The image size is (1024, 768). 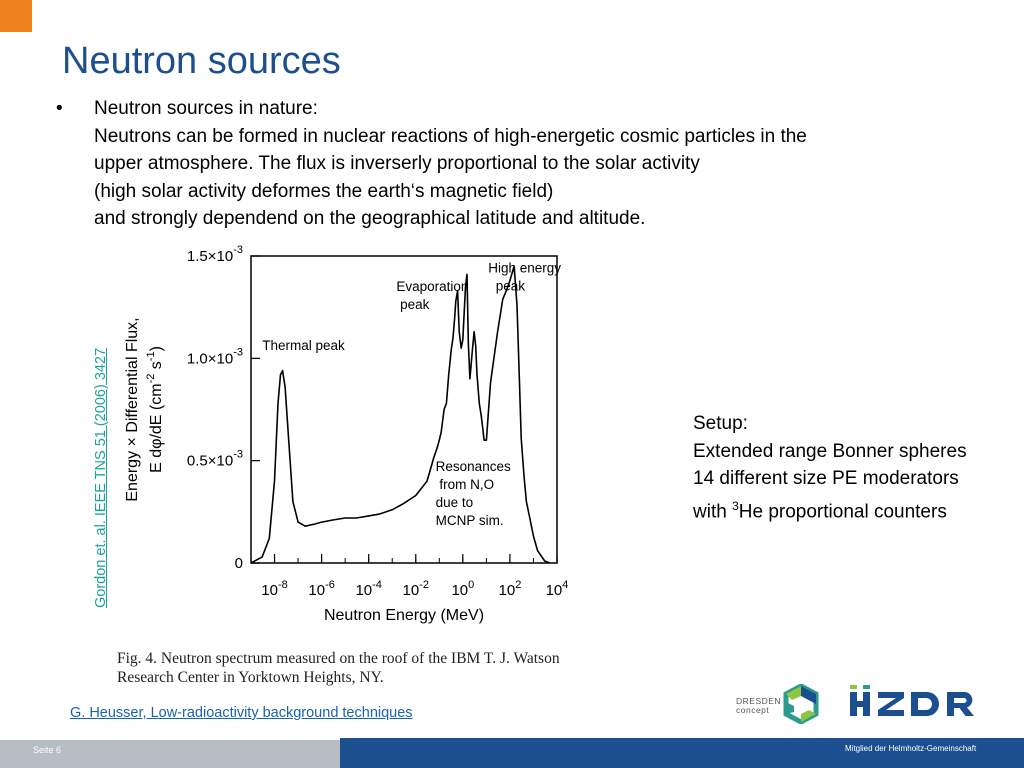 I want to click on x-tick-label: 10⁴, so click(x=557, y=589).